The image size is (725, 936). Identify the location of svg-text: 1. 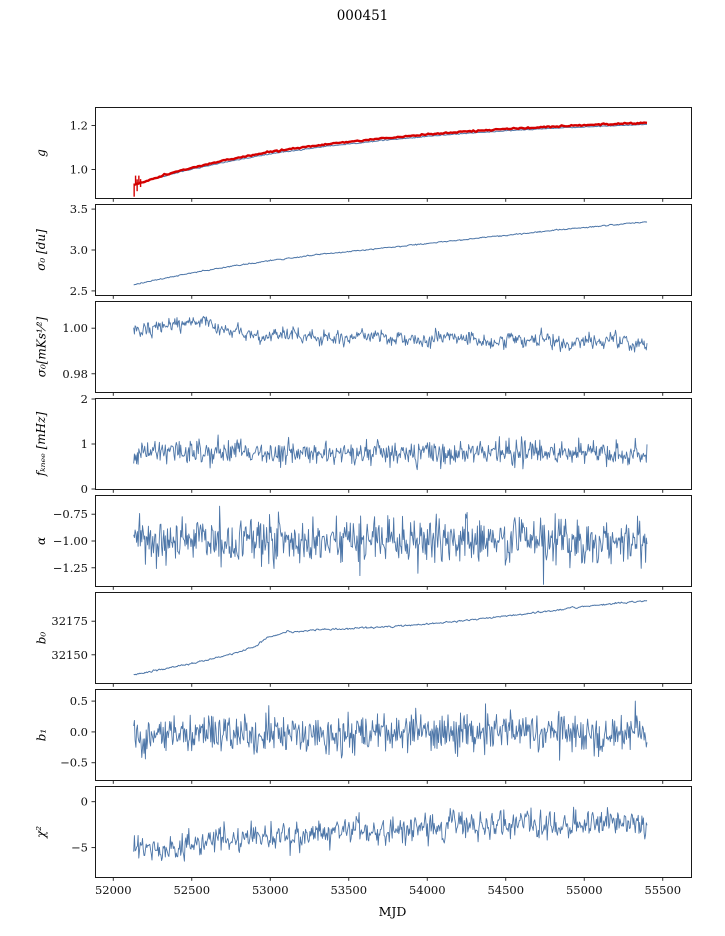
(84, 444).